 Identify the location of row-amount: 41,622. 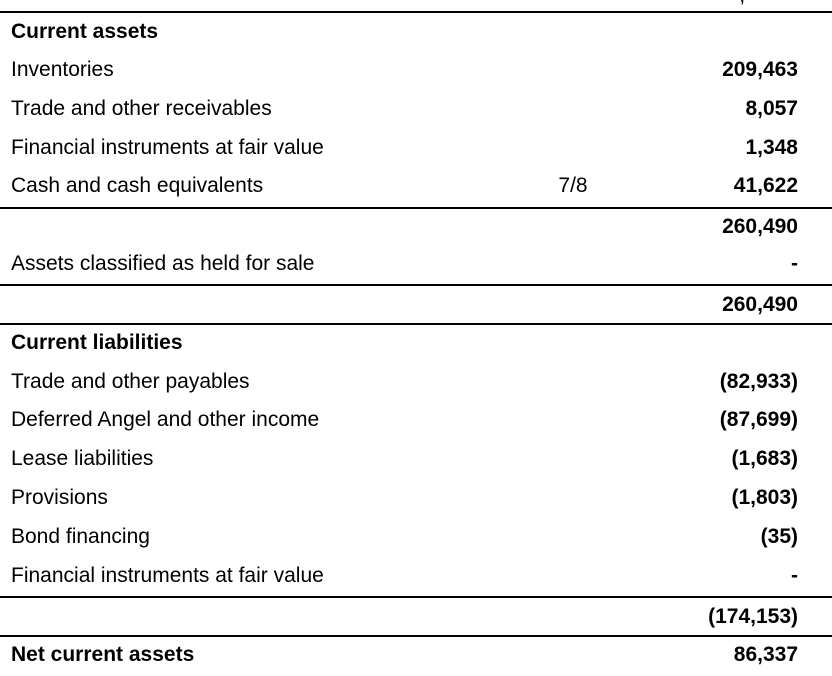
(765, 185).